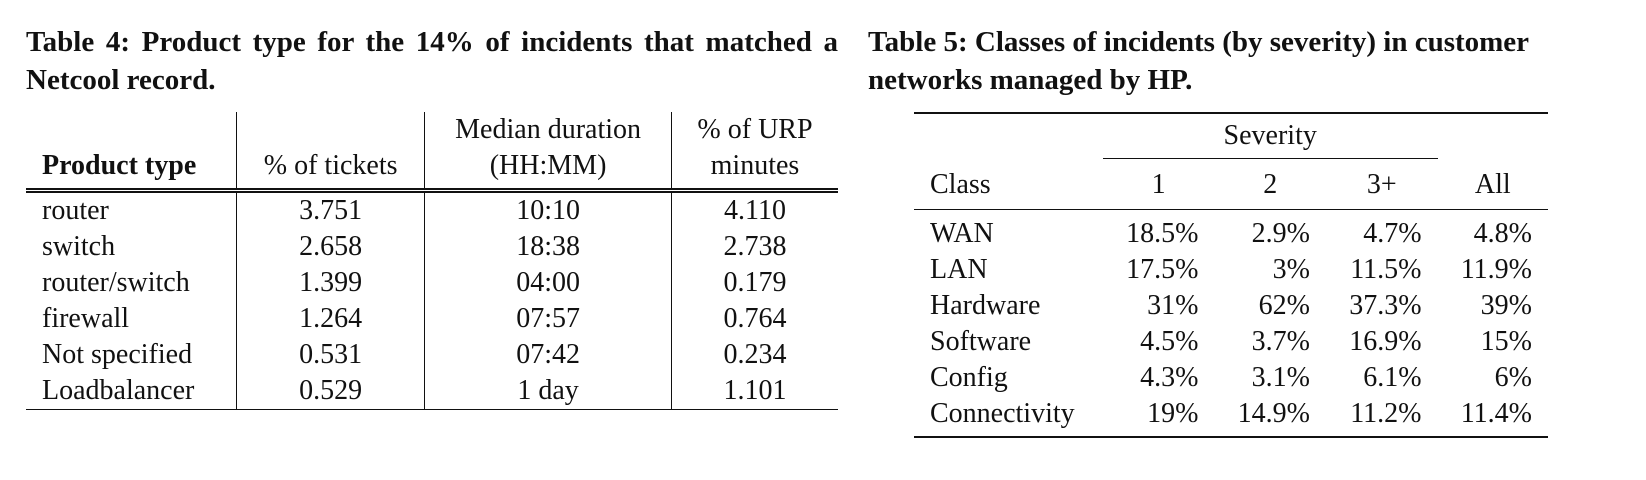  Describe the element at coordinates (548, 391) in the screenshot. I see `table4-cell: 1 day` at that location.